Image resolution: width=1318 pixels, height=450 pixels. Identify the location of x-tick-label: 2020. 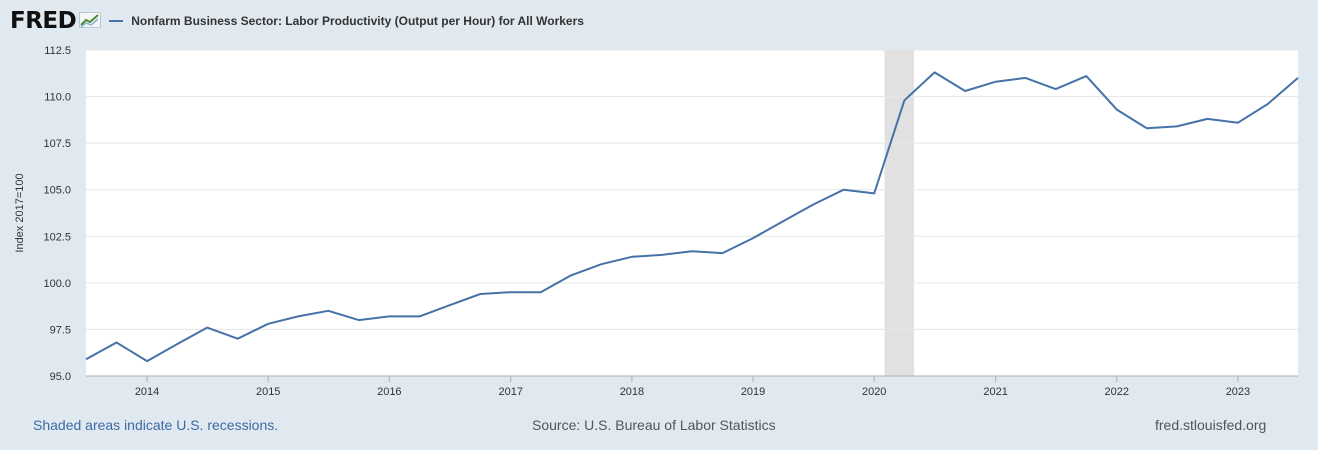
(874, 392).